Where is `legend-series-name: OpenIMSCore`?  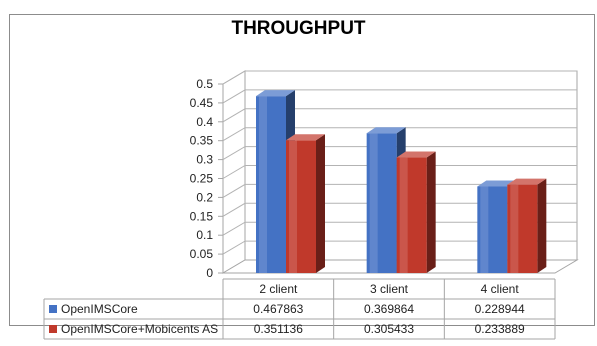 legend-series-name: OpenIMSCore is located at coordinates (99, 309).